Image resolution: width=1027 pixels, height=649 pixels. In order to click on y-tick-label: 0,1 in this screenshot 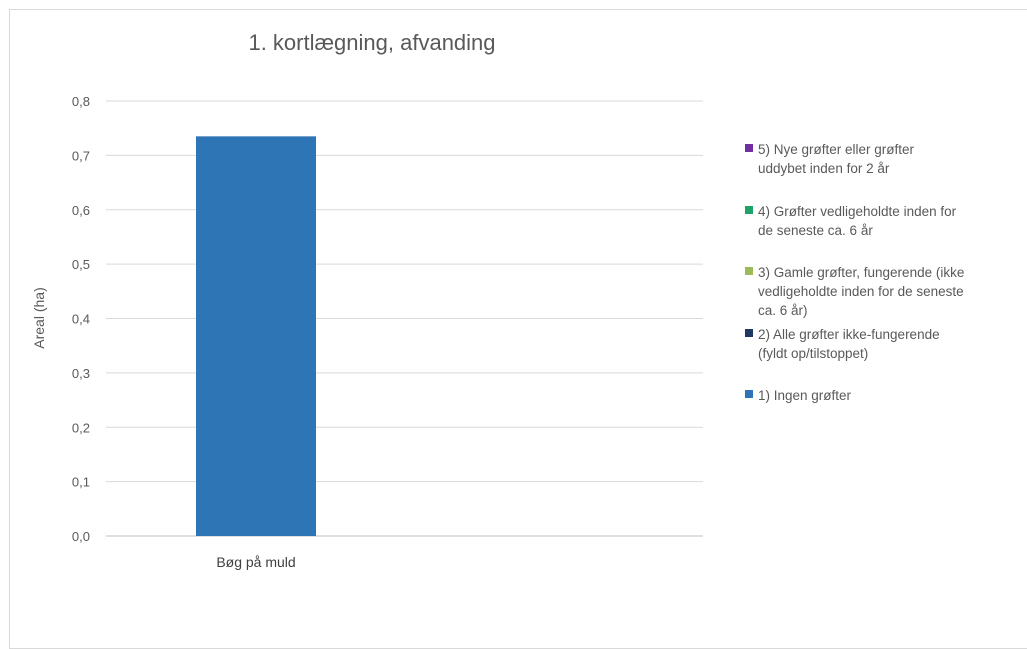, I will do `click(81, 482)`.